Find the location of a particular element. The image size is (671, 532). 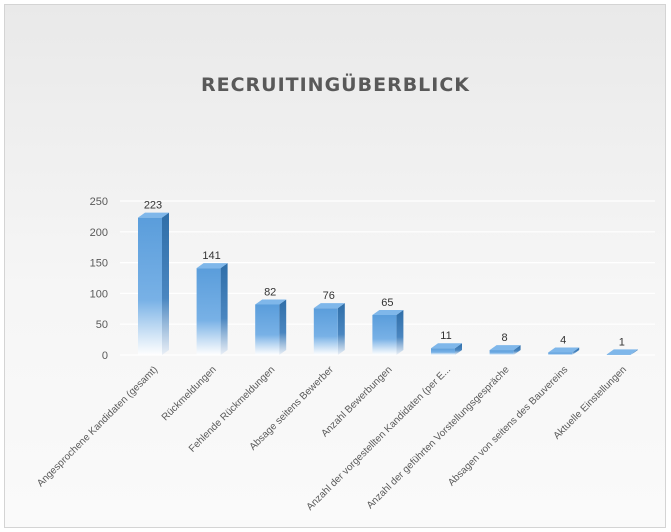

y-tick-label: 250 is located at coordinates (99, 202).